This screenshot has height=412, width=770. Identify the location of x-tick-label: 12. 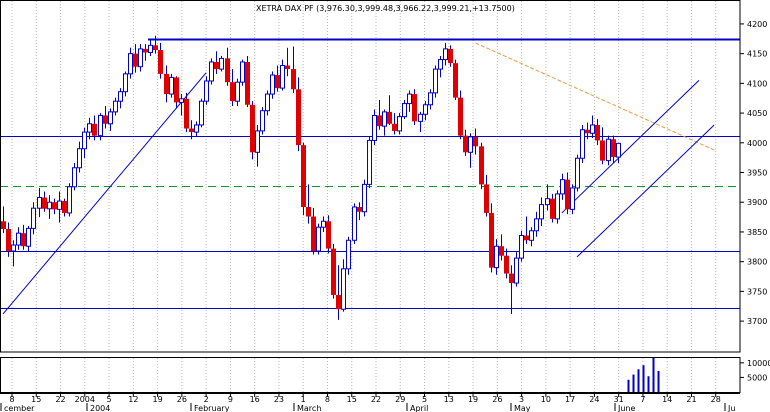
(133, 399).